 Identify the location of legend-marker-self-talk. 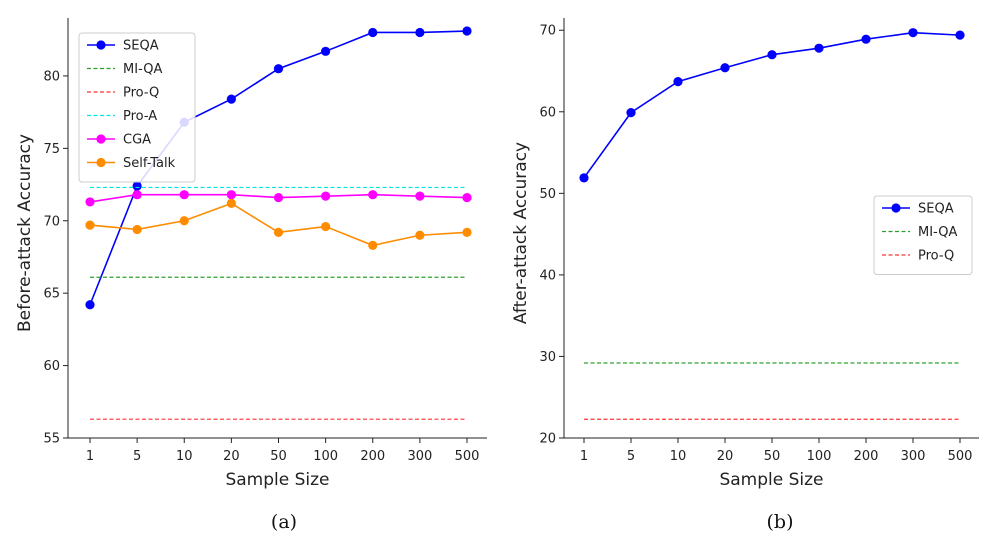
(101, 162).